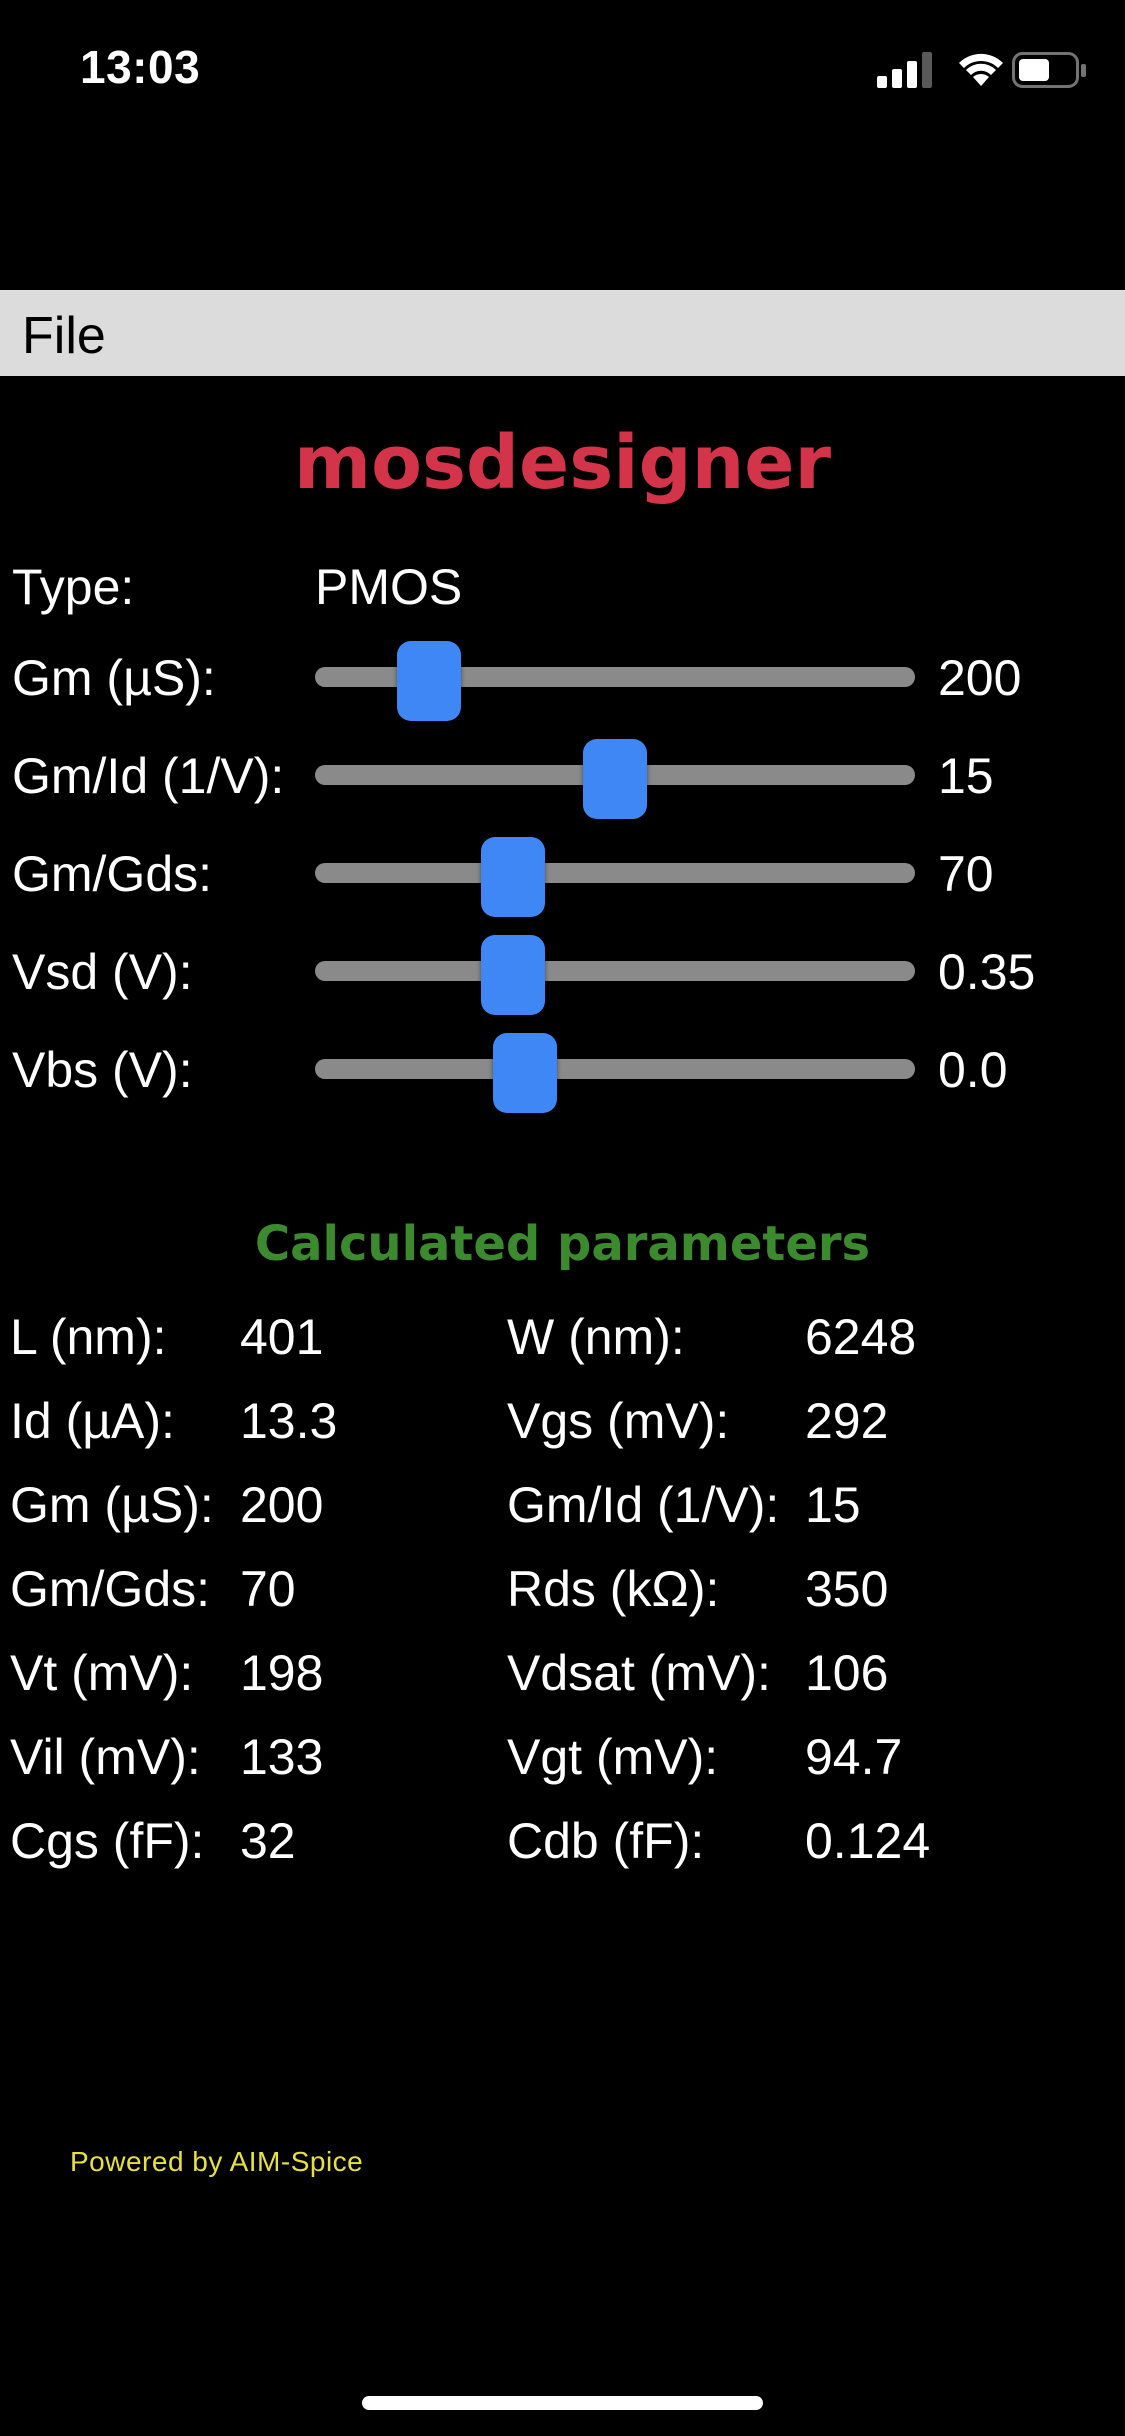 This screenshot has height=2436, width=1125. What do you see at coordinates (562, 333) in the screenshot?
I see `menu-bar: File` at bounding box center [562, 333].